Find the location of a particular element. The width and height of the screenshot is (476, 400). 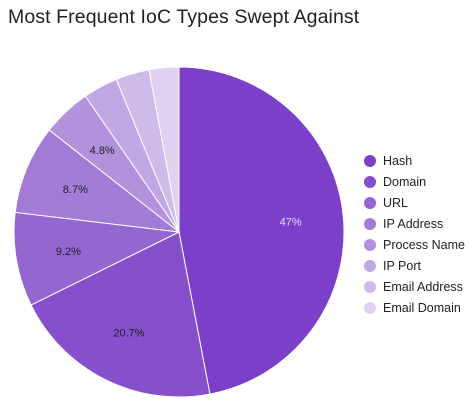

slice-value-label-process-name: 4.8% is located at coordinates (102, 151).